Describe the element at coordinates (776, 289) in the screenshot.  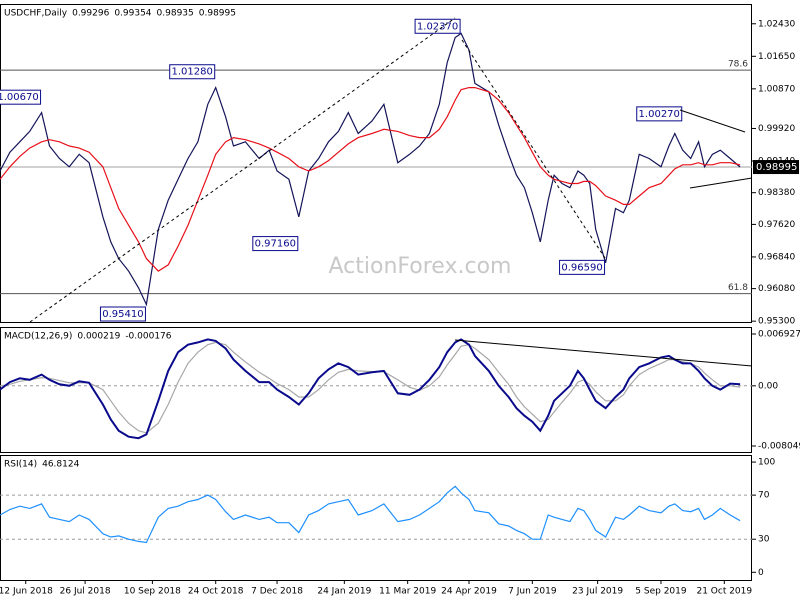
I see `y-tick-label: 0.96080` at that location.